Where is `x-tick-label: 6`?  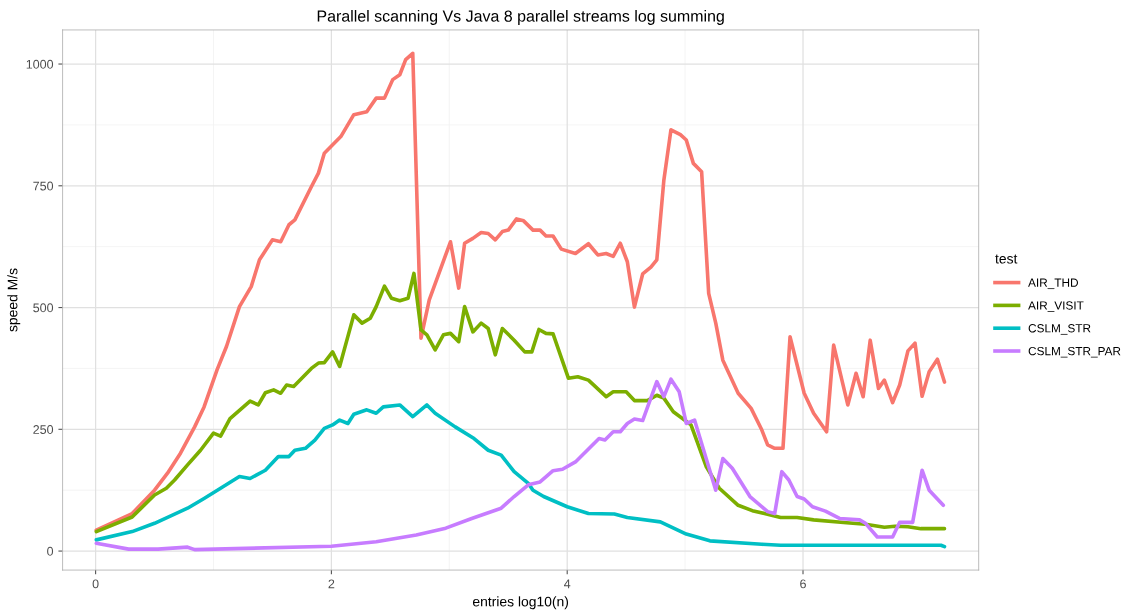
x-tick-label: 6 is located at coordinates (803, 584).